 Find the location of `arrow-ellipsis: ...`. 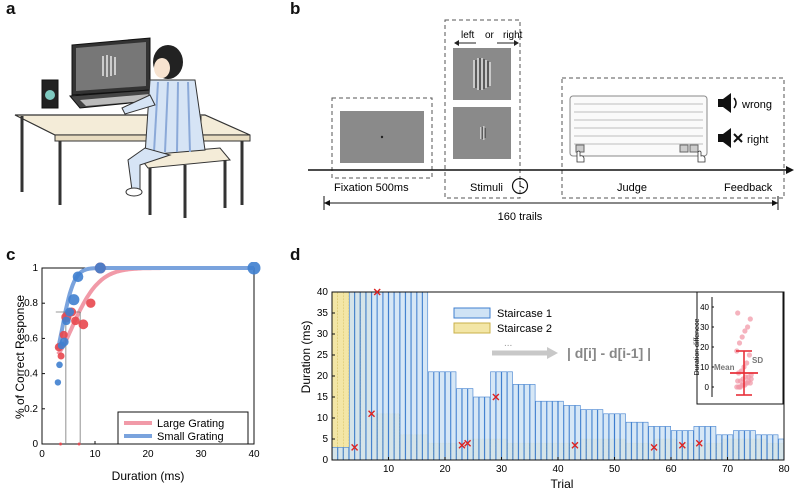

arrow-ellipsis: ... is located at coordinates (508, 343).